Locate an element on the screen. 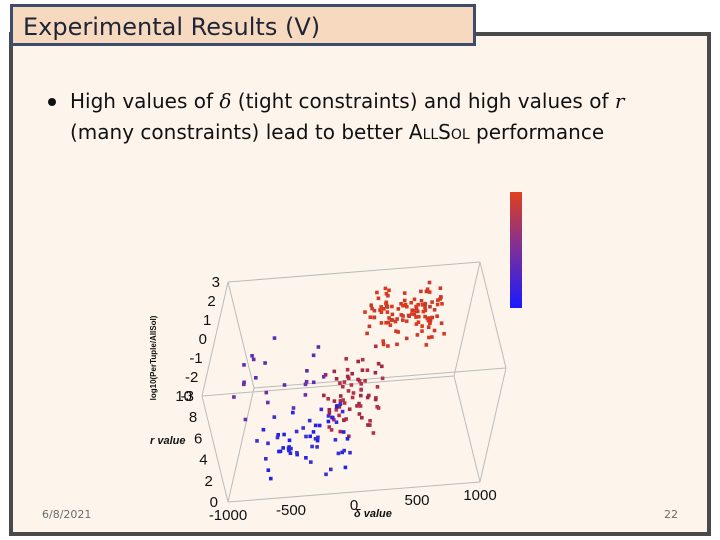 The image size is (720, 540). x-tick-label: 0 is located at coordinates (354, 505).